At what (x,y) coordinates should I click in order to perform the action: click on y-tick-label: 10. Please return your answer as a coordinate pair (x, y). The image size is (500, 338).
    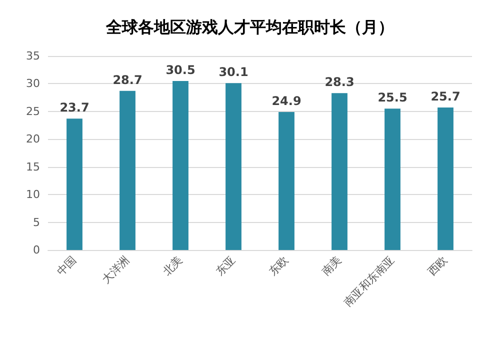
    Looking at the image, I should click on (33, 195).